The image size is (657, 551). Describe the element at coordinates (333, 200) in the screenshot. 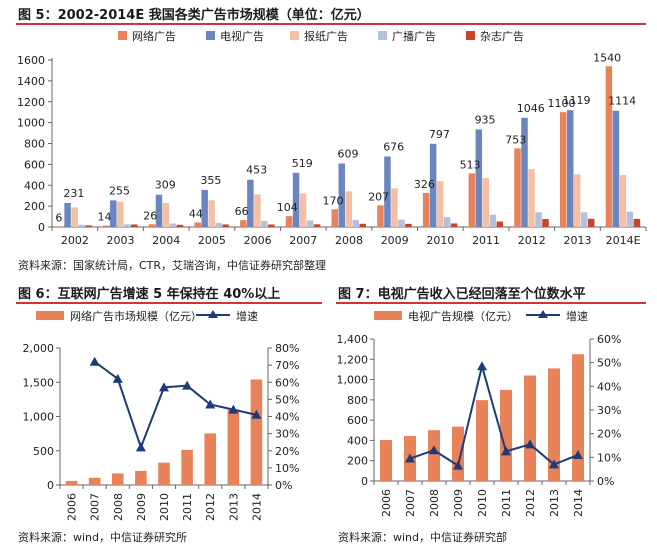

I see `data-label-internet: 170` at that location.